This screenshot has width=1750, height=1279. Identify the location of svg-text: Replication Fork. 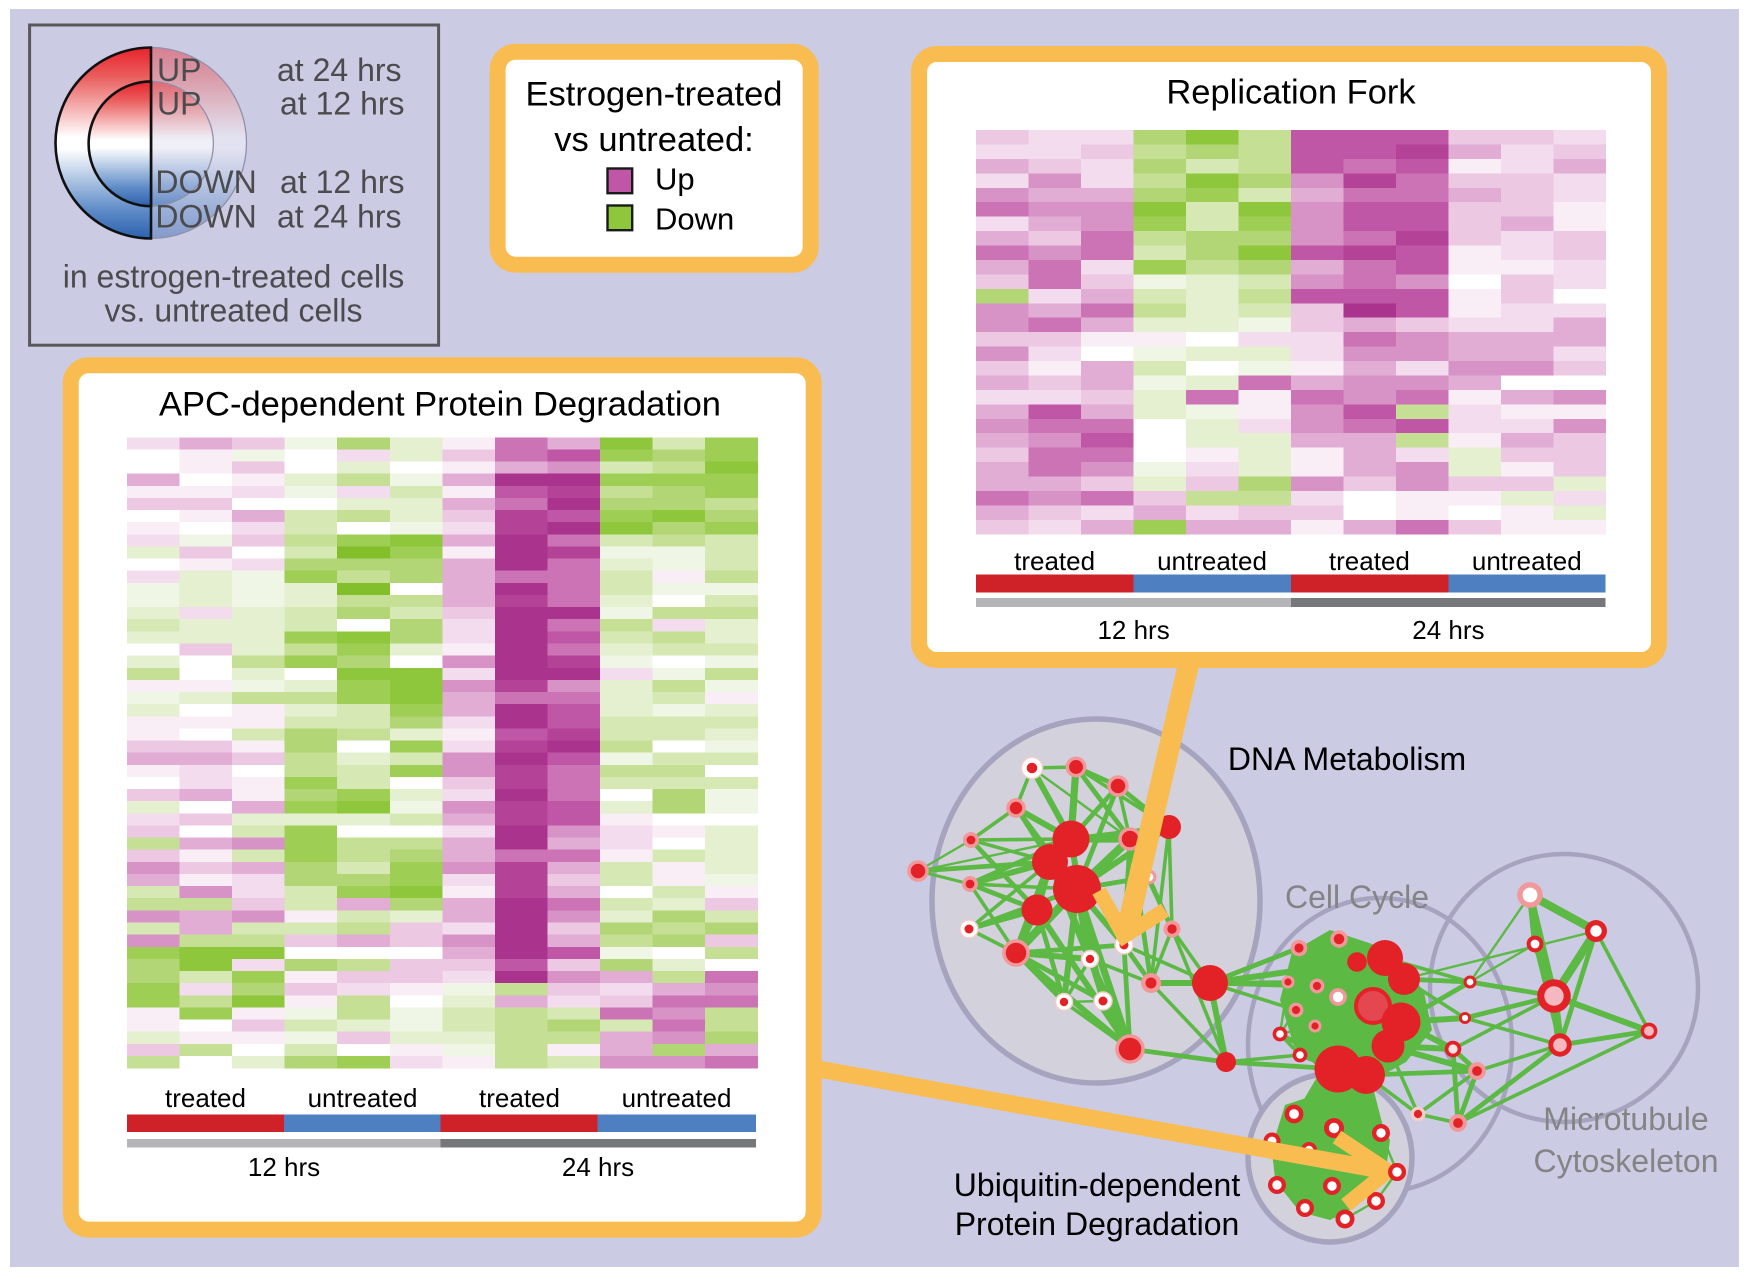
(1291, 93).